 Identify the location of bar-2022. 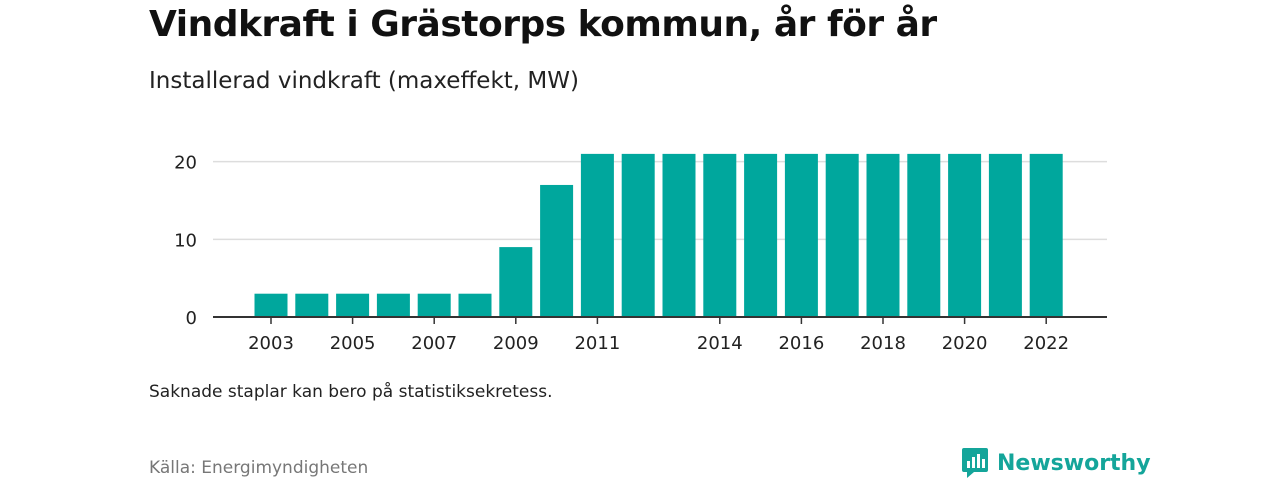
(1046, 235).